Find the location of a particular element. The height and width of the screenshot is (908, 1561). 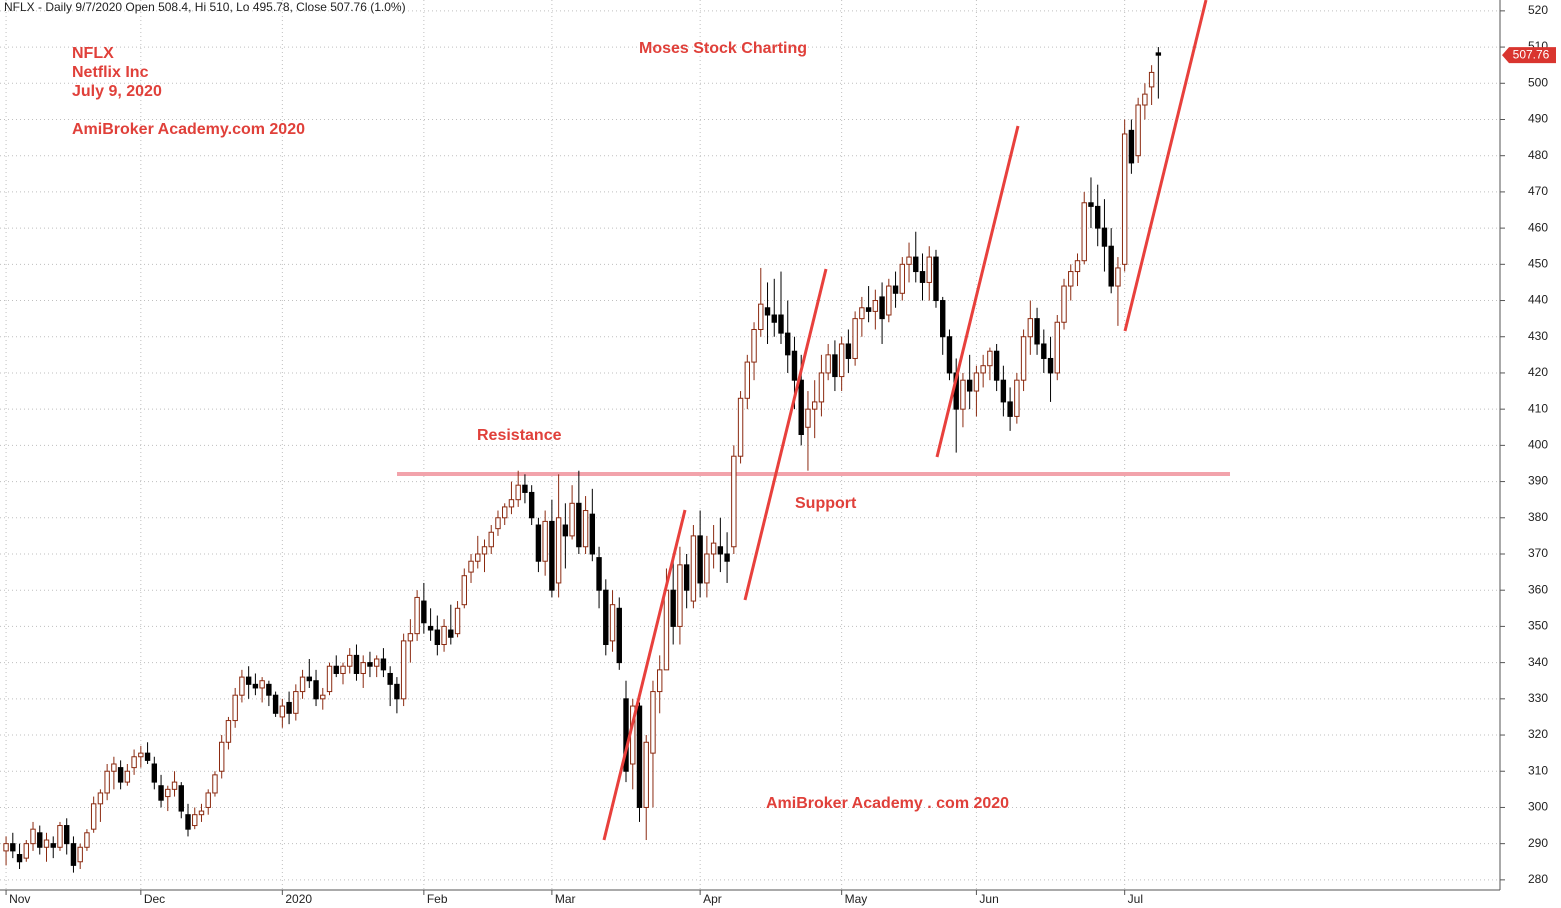

y-tick-label: 330 is located at coordinates (1538, 698).